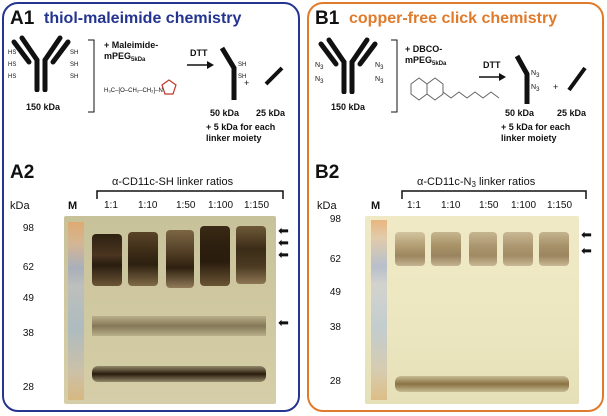  I want to click on bracket-icon, so click(91, 76).